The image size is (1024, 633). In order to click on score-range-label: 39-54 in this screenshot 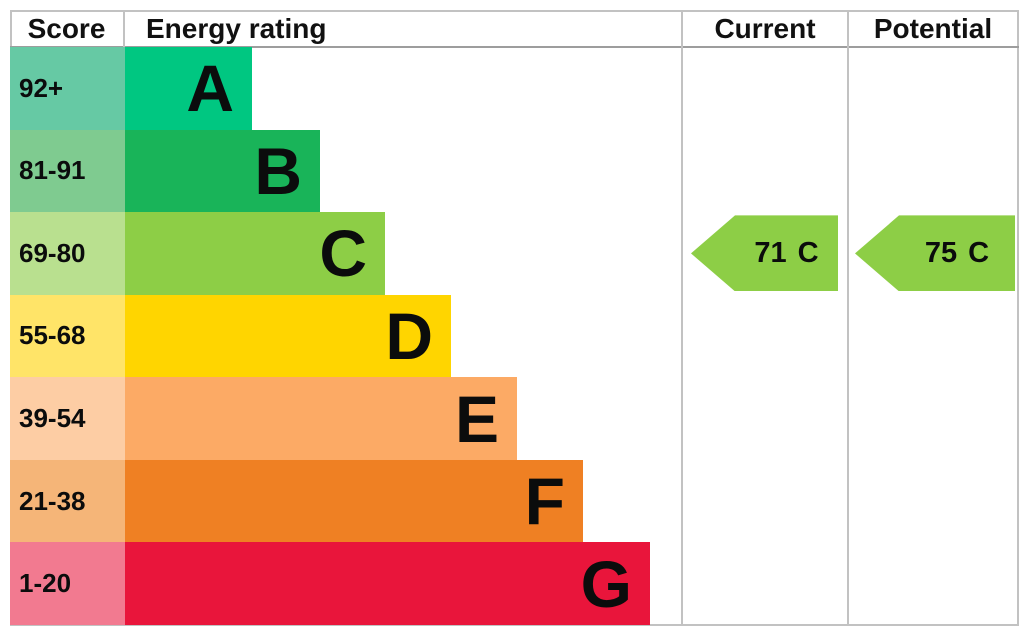, I will do `click(52, 418)`.